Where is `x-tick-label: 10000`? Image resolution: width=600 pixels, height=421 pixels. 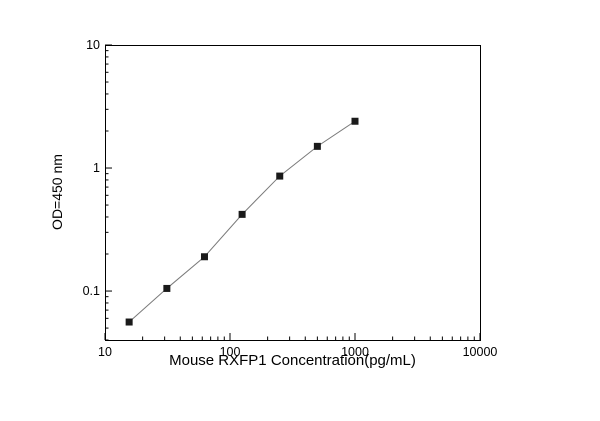
x-tick-label: 10000 is located at coordinates (480, 352).